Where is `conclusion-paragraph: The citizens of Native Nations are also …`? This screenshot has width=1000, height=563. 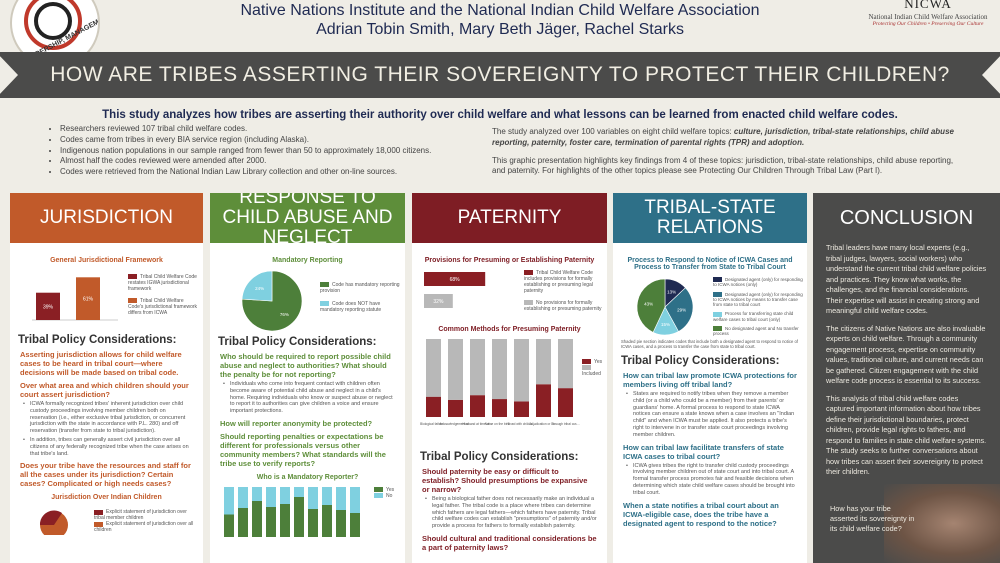
conclusion-paragraph: The citizens of Native Nations are also … is located at coordinates (906, 354).